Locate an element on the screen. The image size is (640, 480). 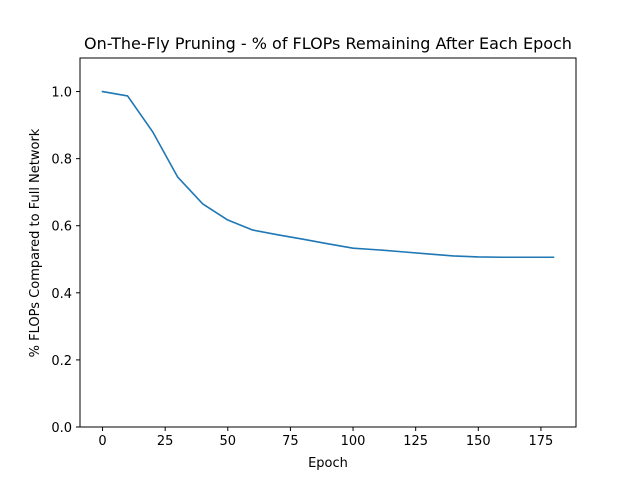
x-tick-label: 150 is located at coordinates (478, 441).